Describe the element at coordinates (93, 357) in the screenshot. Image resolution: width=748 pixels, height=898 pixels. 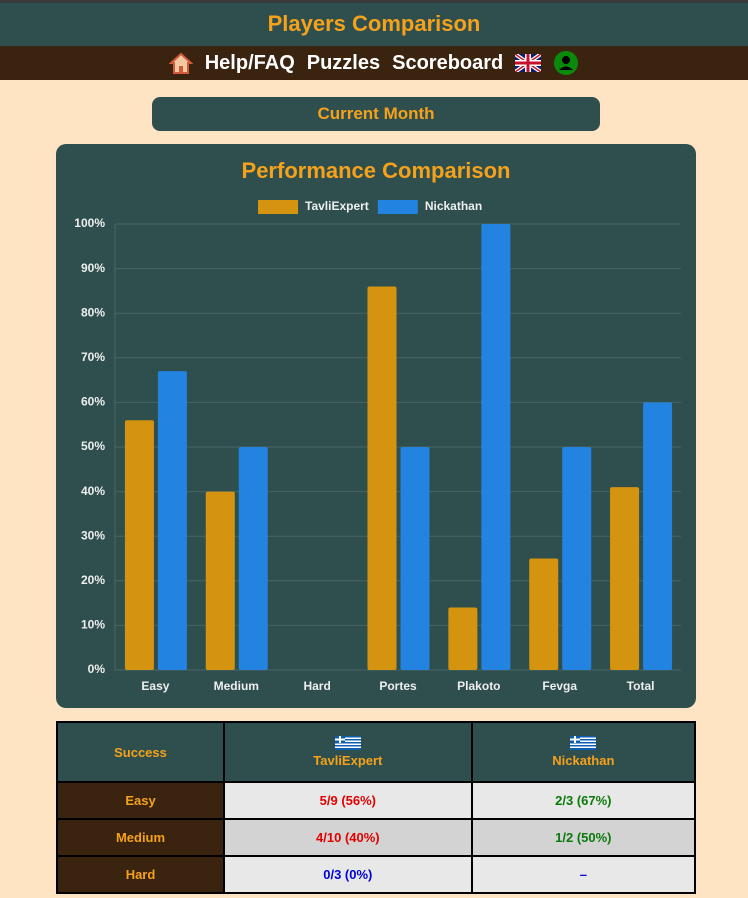
I see `y-tick-label: 70%` at that location.